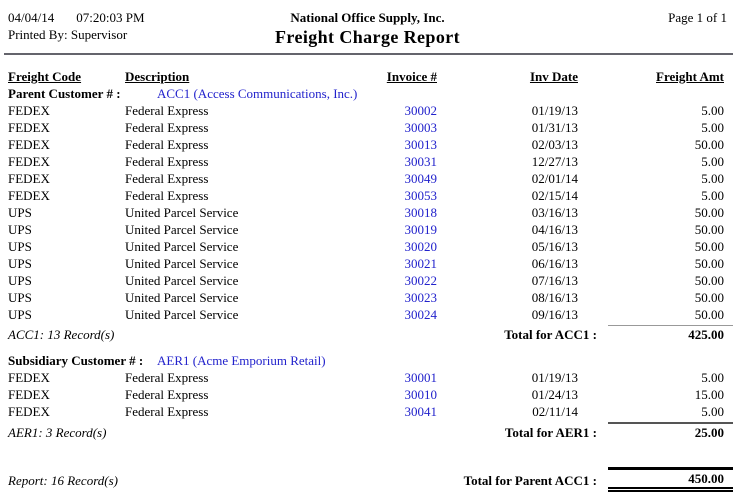 This screenshot has height=502, width=737. I want to click on report-datetime: 04/04/14 07:20:03 PM, so click(93, 17).